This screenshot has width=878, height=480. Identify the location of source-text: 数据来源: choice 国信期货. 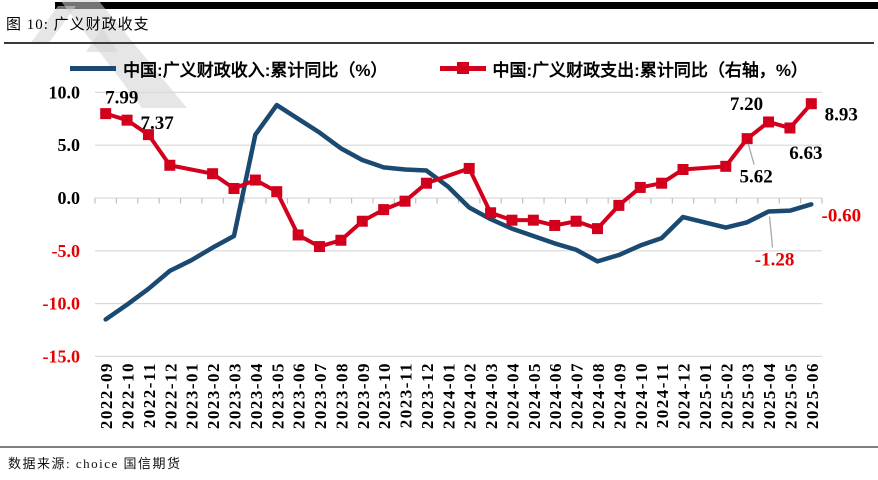
(95, 463).